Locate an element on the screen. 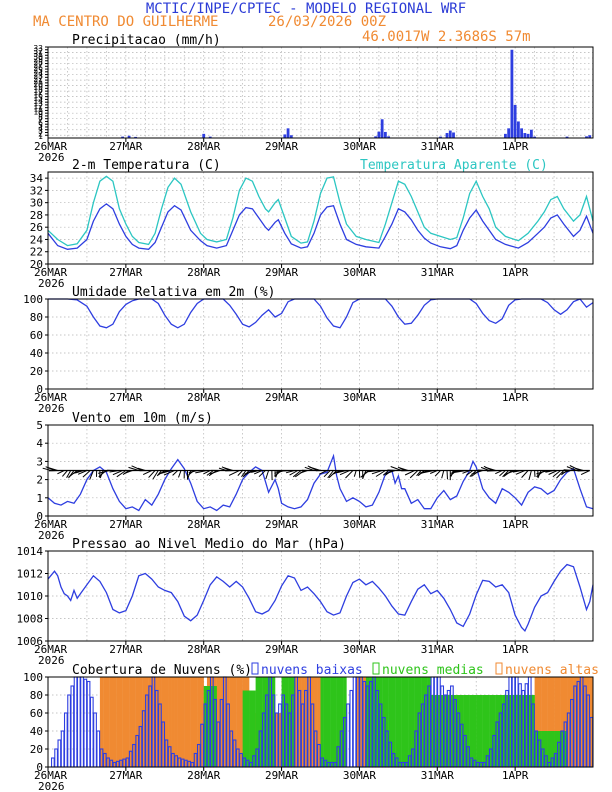  run-label: 26/03/2026 00Z is located at coordinates (327, 22).